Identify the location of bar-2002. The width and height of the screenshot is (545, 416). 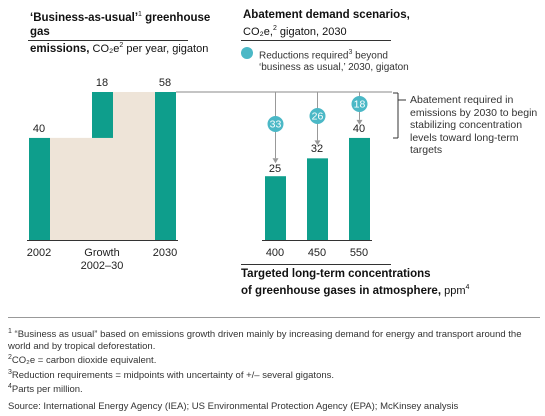
(39, 188).